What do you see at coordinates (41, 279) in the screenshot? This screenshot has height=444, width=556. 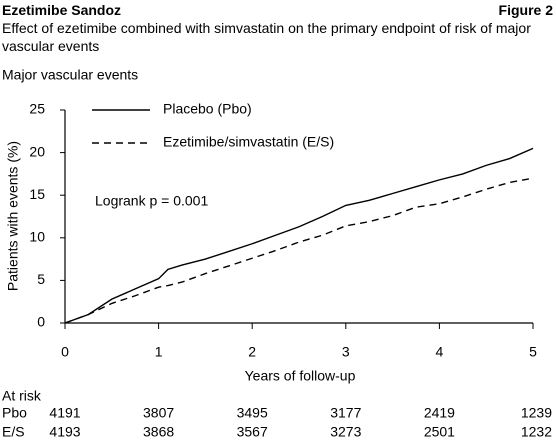 I see `y-tick-label: 5` at bounding box center [41, 279].